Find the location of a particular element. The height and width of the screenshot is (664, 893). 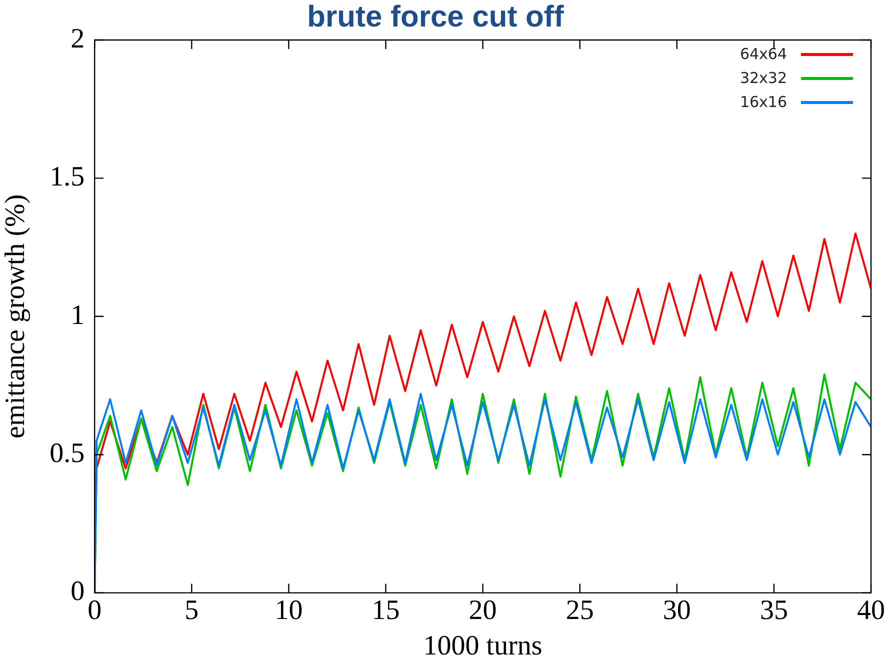

x-tick-label: 5 is located at coordinates (191, 610).